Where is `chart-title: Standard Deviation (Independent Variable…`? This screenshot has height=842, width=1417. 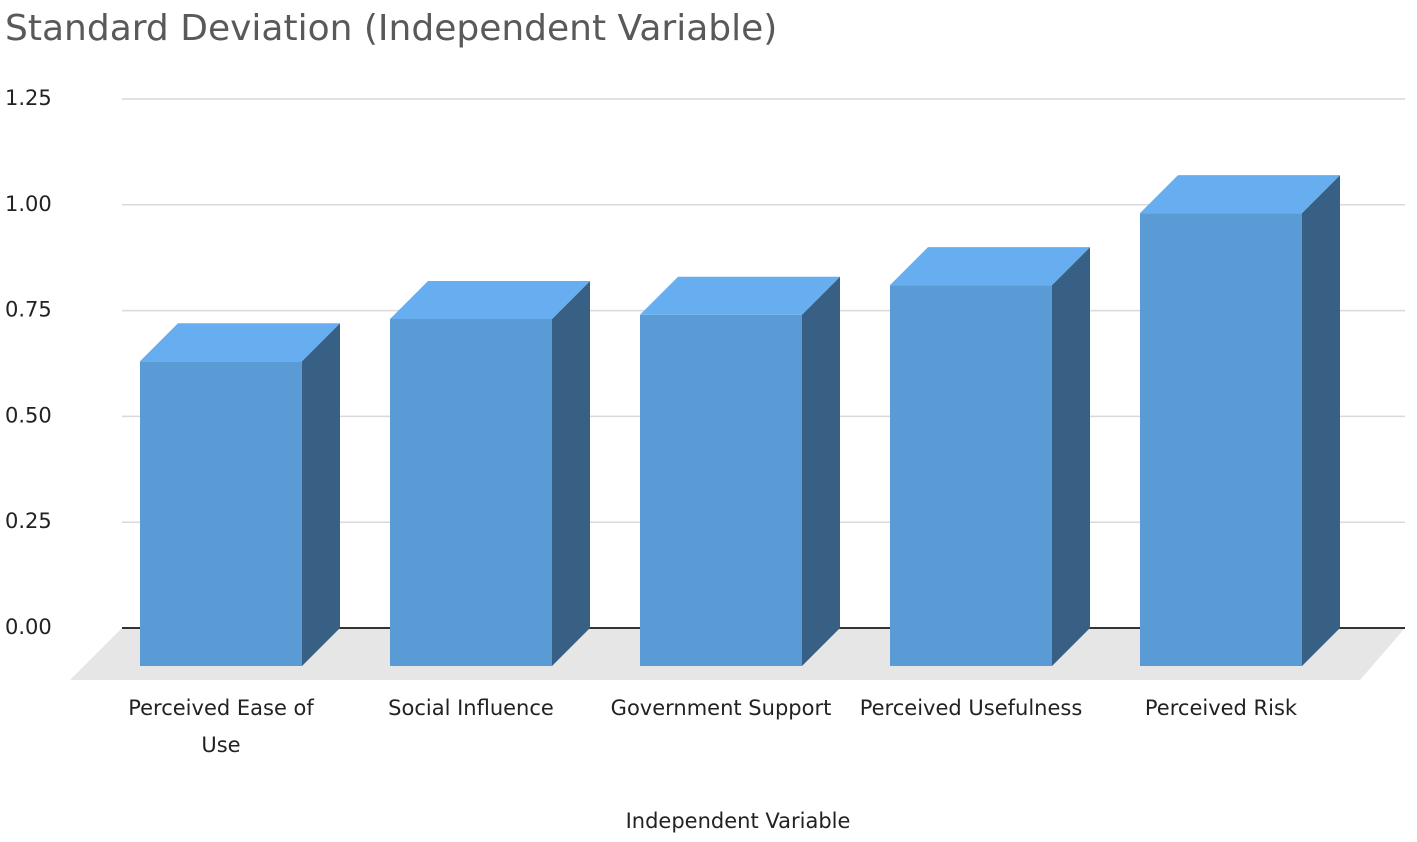
chart-title: Standard Deviation (Independent Variable… is located at coordinates (391, 28).